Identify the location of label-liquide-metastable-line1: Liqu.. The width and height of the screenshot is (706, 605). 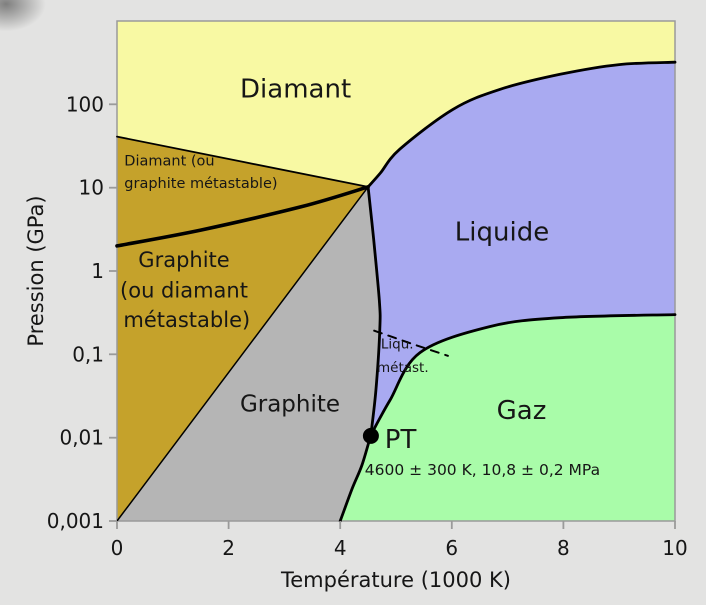
(397, 345).